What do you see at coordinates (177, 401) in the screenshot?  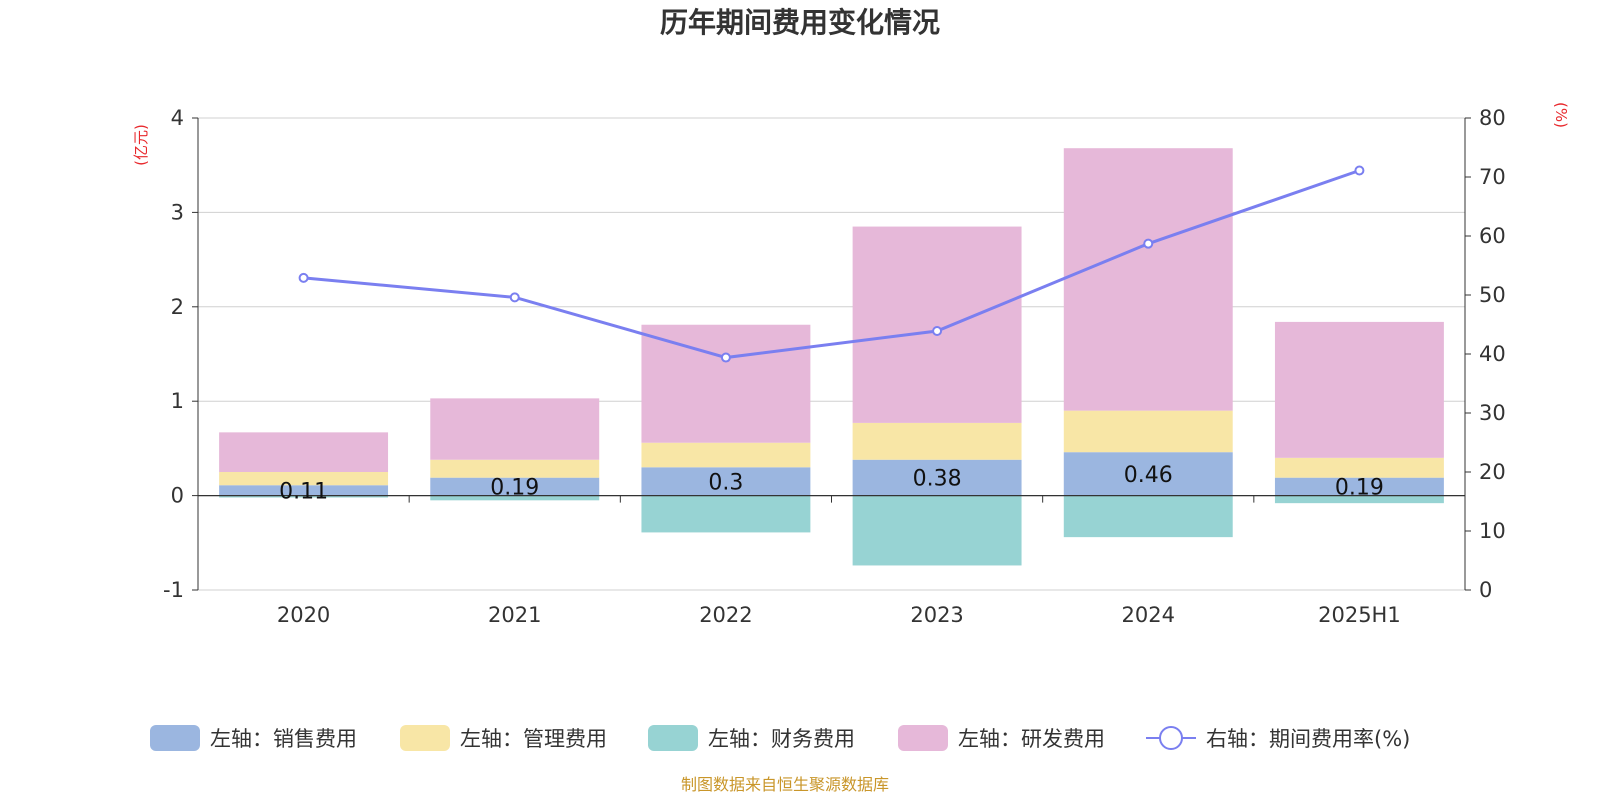 I see `left-tick-label: 1` at bounding box center [177, 401].